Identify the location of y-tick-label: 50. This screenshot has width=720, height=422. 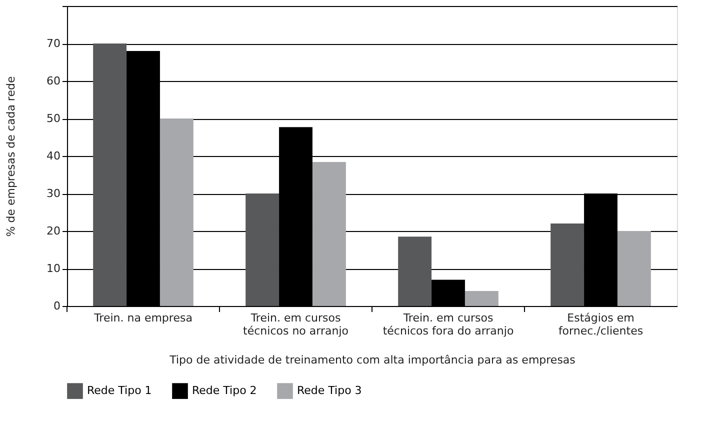
(53, 118).